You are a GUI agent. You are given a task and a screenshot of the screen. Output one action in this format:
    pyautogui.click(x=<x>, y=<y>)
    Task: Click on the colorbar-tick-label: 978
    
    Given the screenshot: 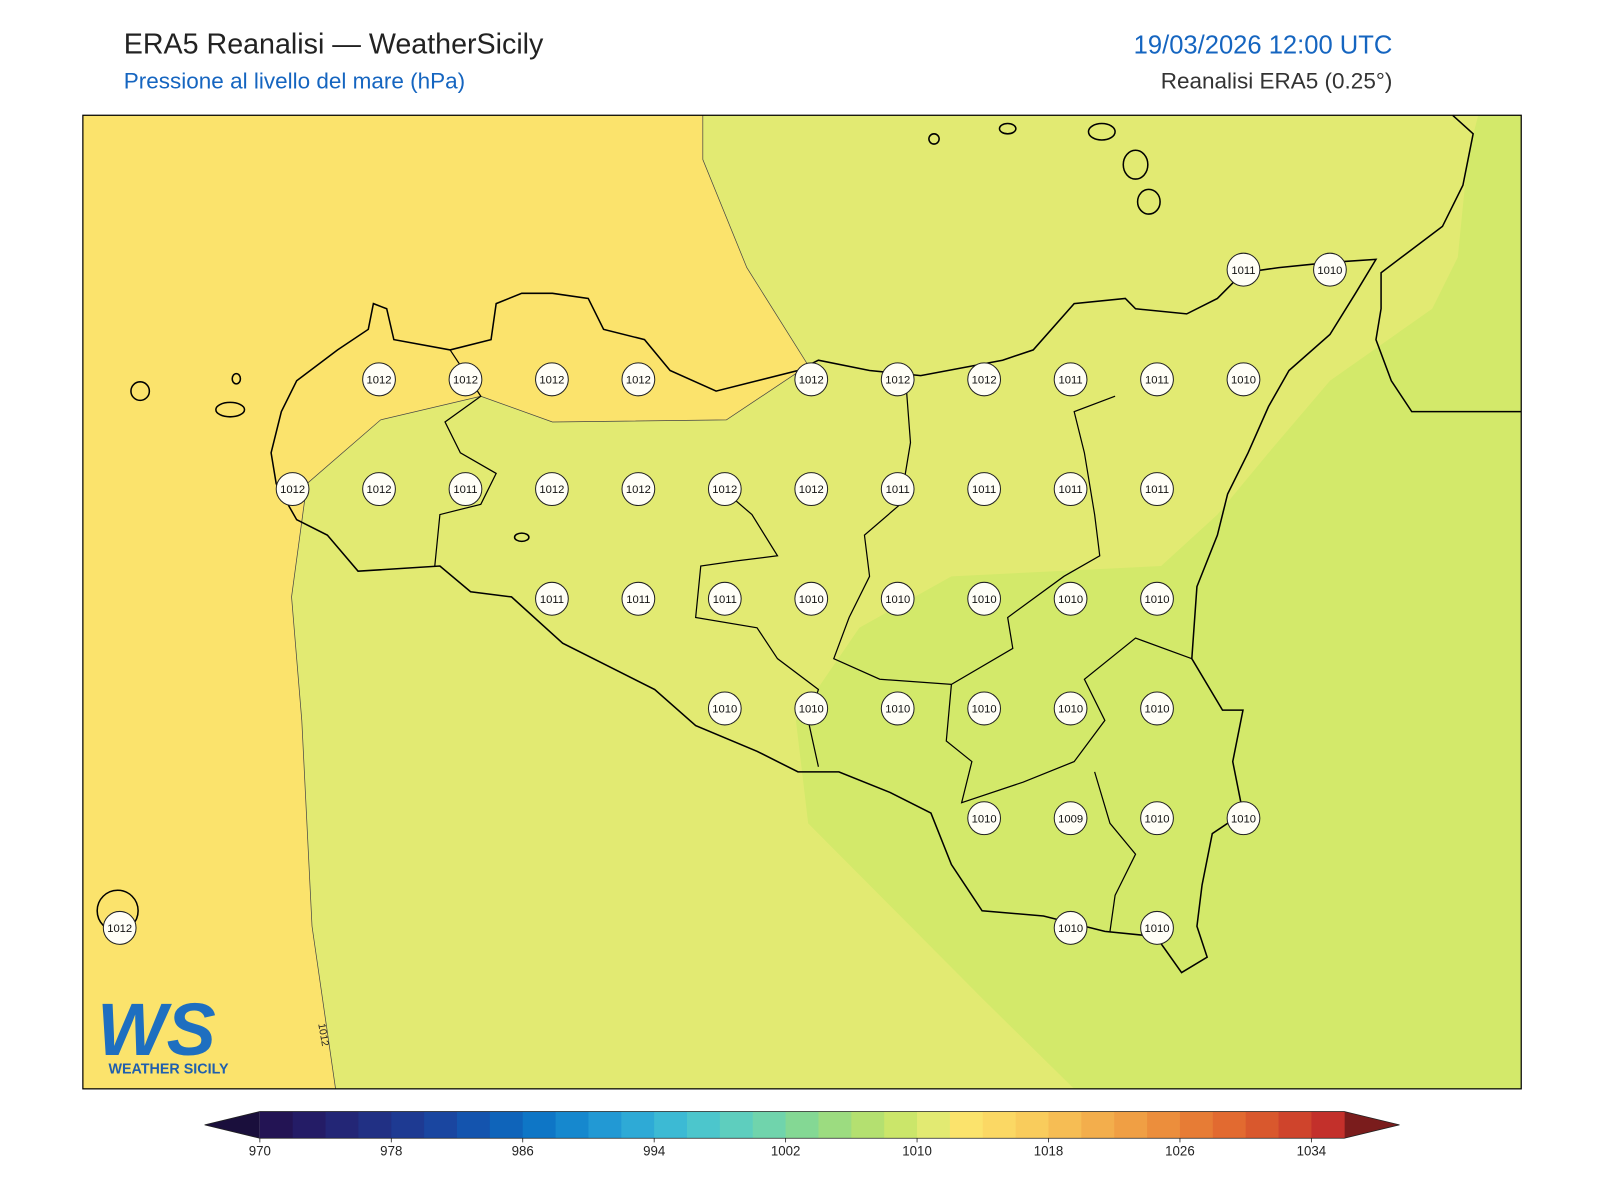 What is the action you would take?
    pyautogui.click(x=391, y=1151)
    